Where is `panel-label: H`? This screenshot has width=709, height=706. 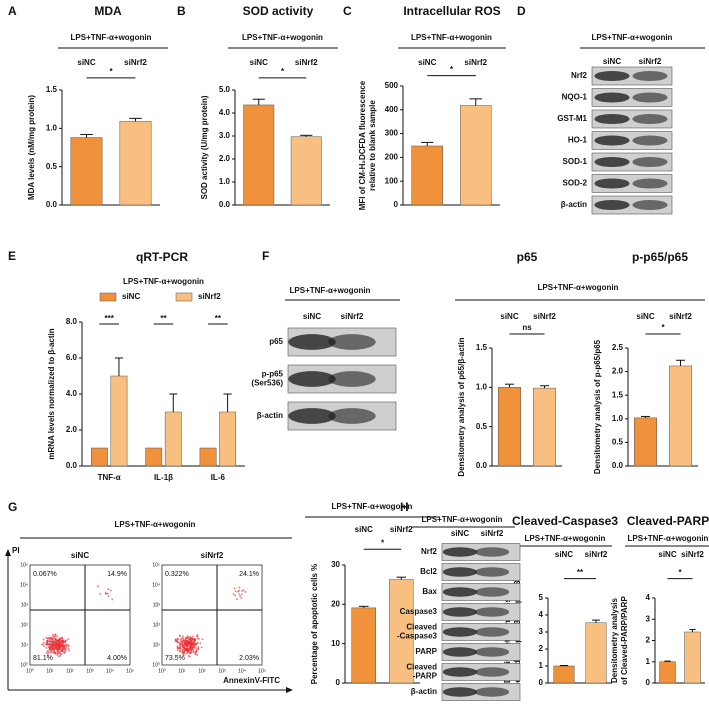
panel-label: H is located at coordinates (404, 507).